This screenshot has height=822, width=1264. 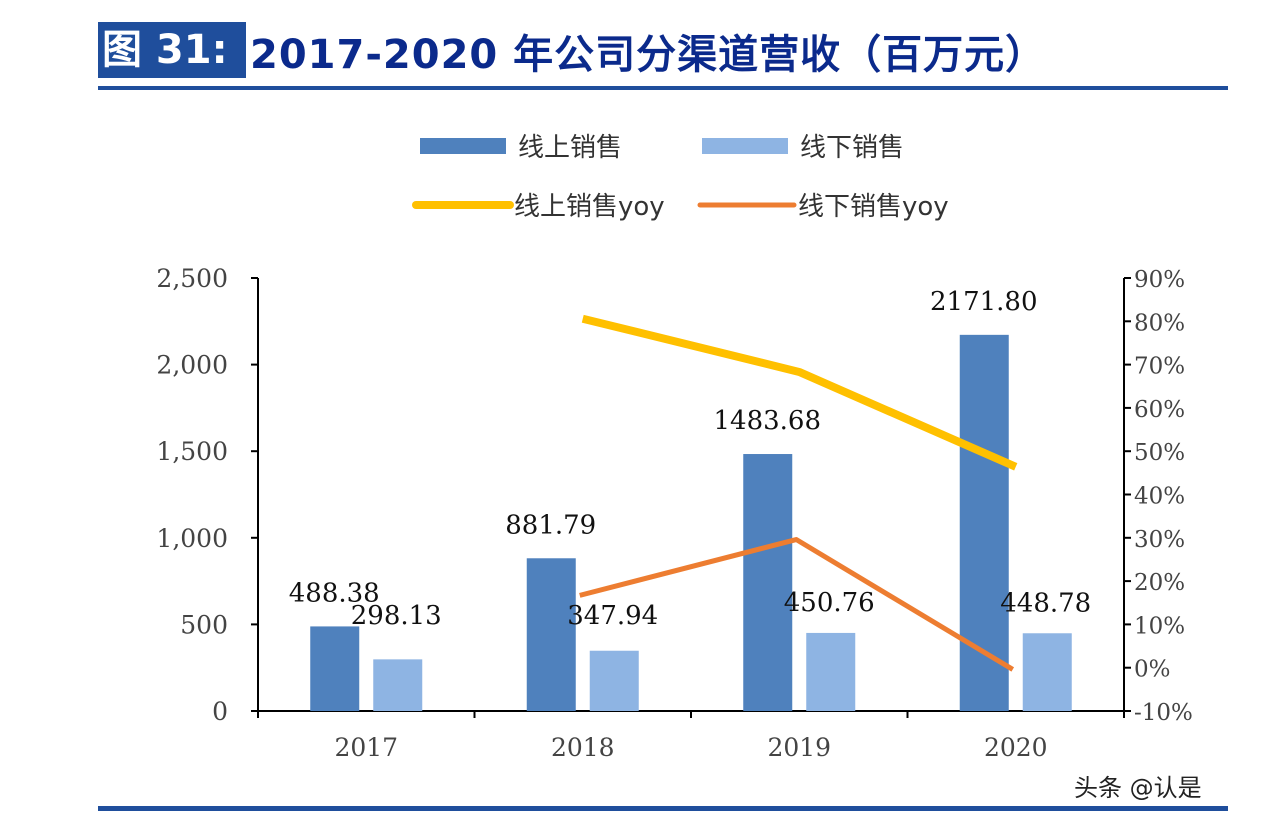 What do you see at coordinates (799, 392) in the screenshot?
I see `online-yoy-line` at bounding box center [799, 392].